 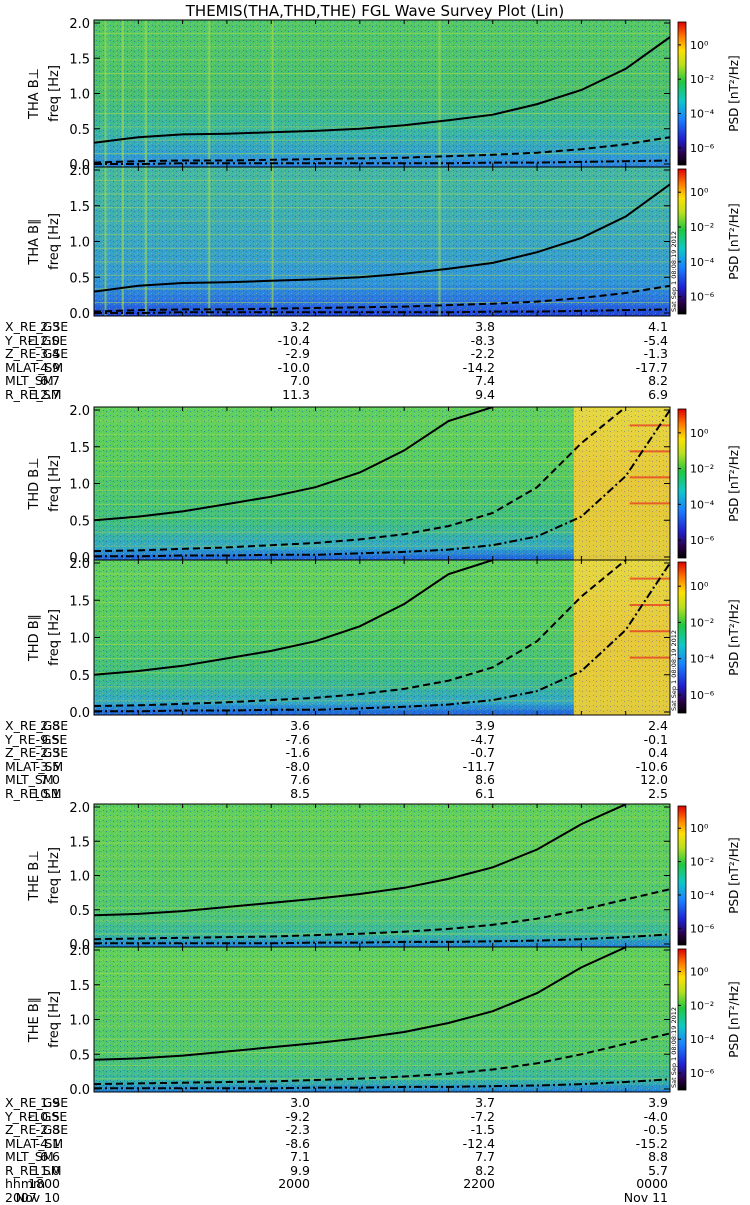 What do you see at coordinates (485, 1170) in the screenshot?
I see `ephemeris-value: 8.2` at bounding box center [485, 1170].